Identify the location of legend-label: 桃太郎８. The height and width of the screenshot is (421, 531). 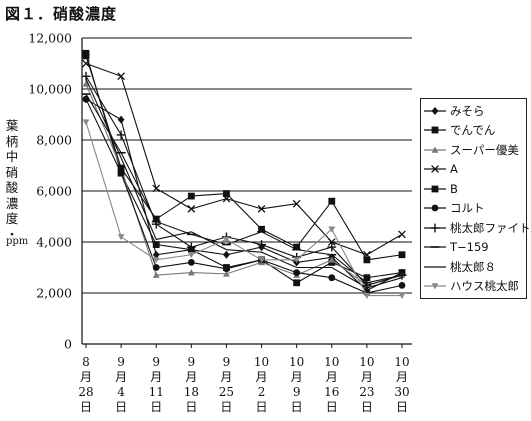
(473, 266).